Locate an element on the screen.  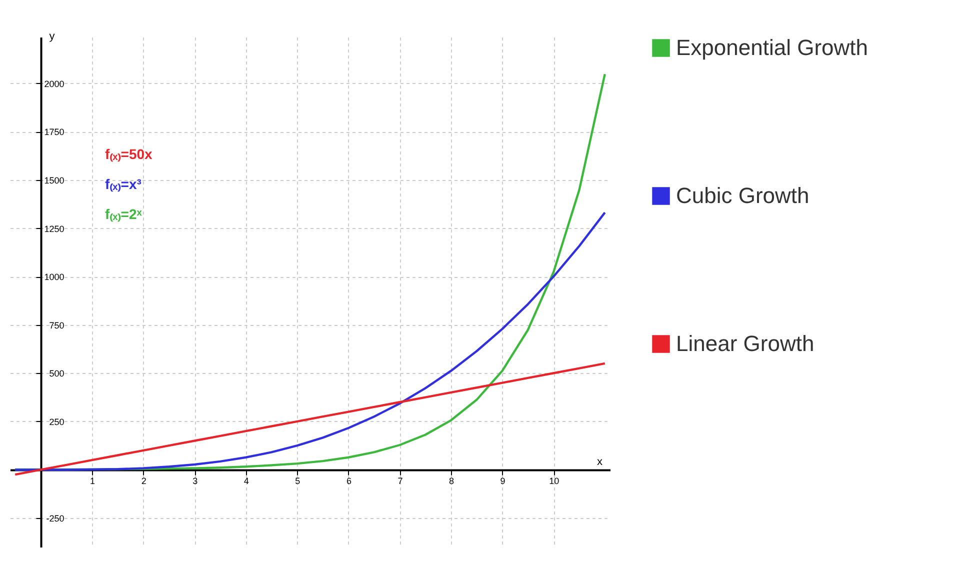
x-tick-label: 9 is located at coordinates (503, 481).